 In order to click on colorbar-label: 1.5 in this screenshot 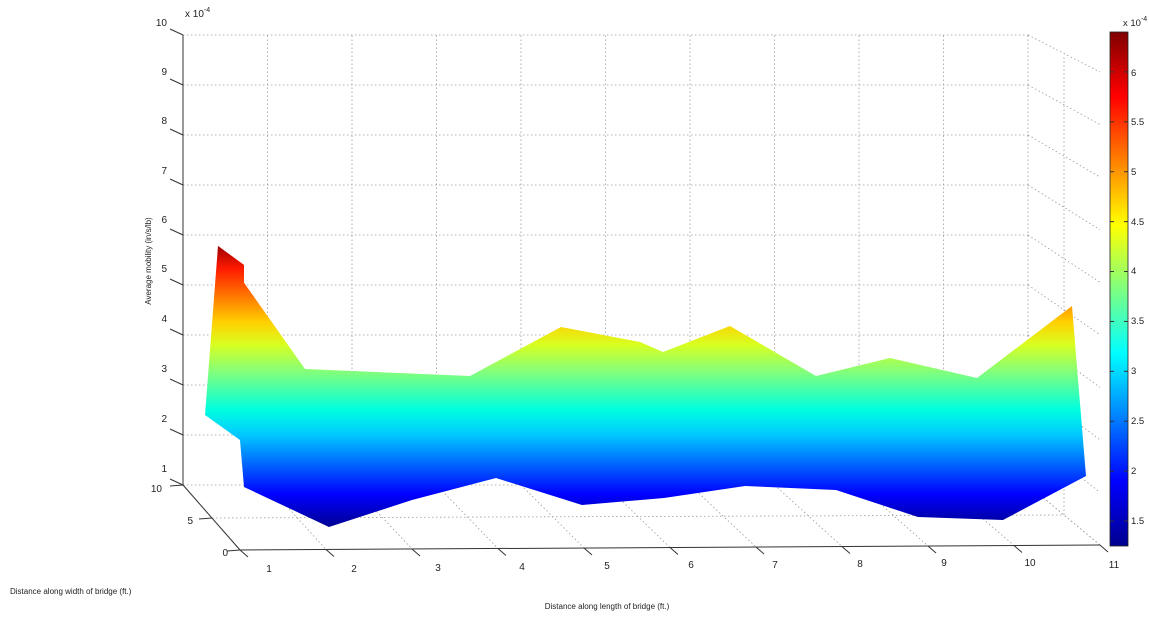, I will do `click(1137, 521)`.